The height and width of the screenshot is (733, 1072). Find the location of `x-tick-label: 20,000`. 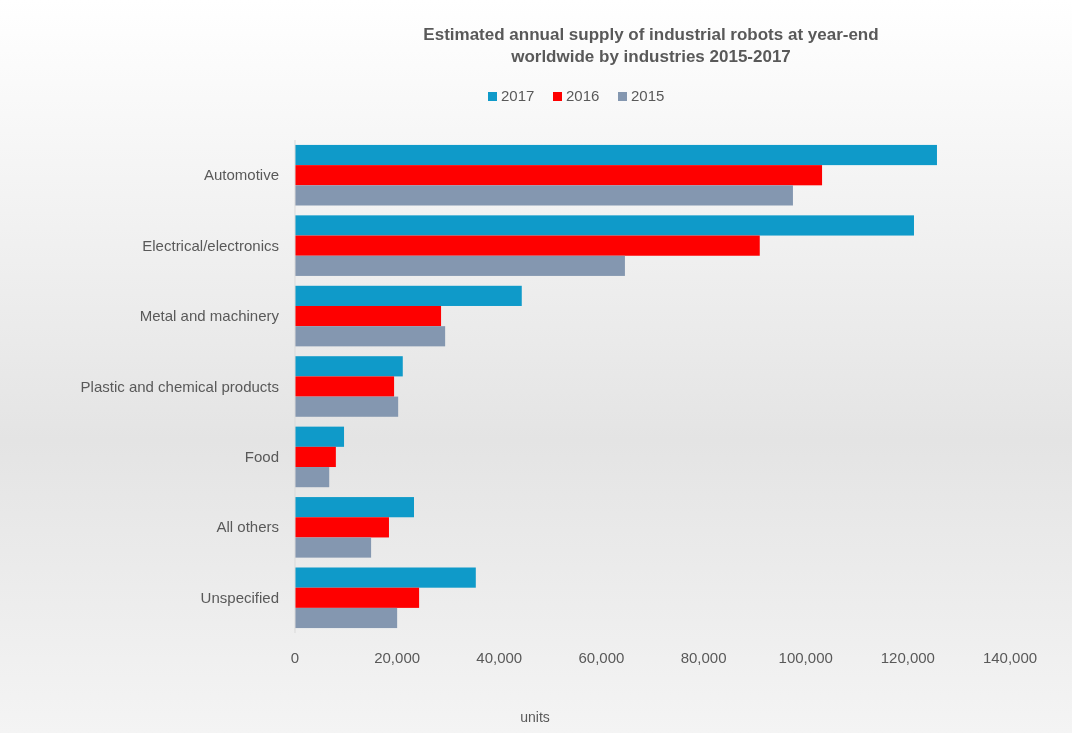

x-tick-label: 20,000 is located at coordinates (397, 657).